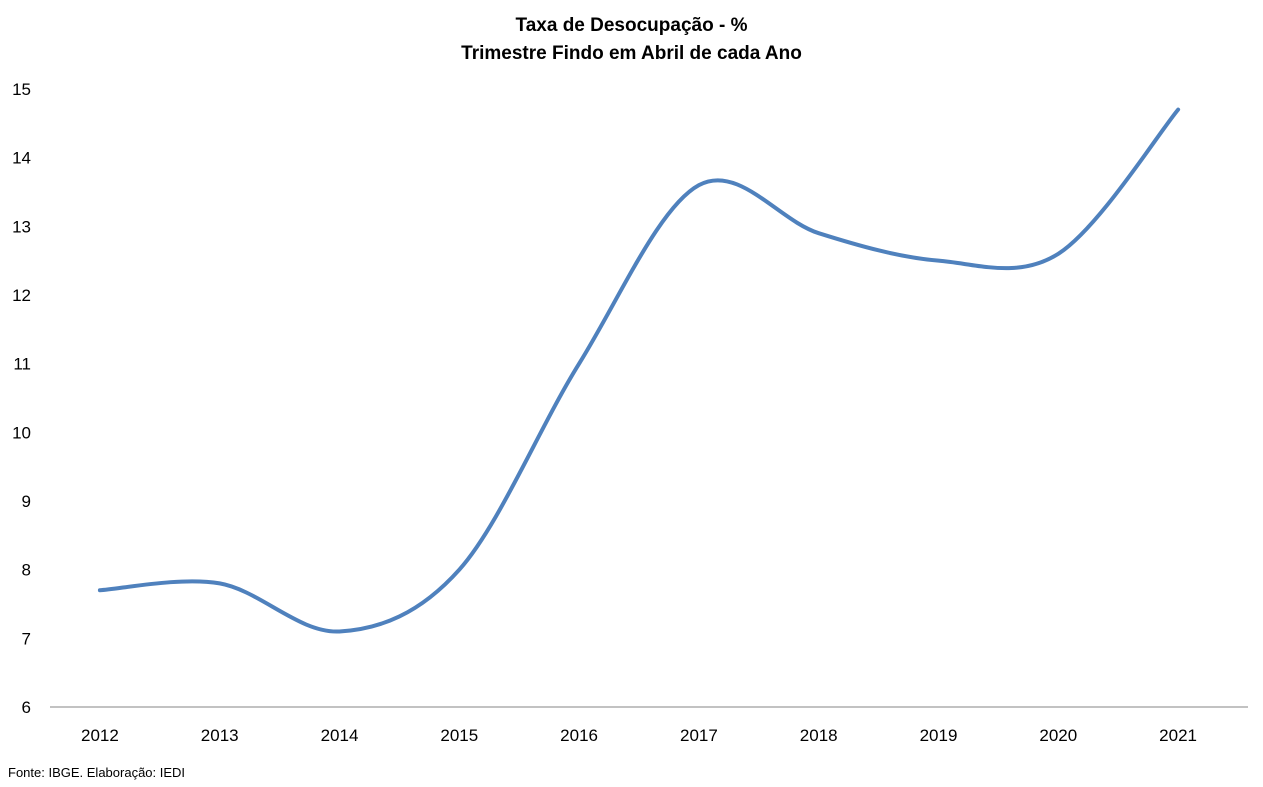 Image resolution: width=1263 pixels, height=787 pixels. Describe the element at coordinates (26, 570) in the screenshot. I see `y-tick-label: 8` at that location.